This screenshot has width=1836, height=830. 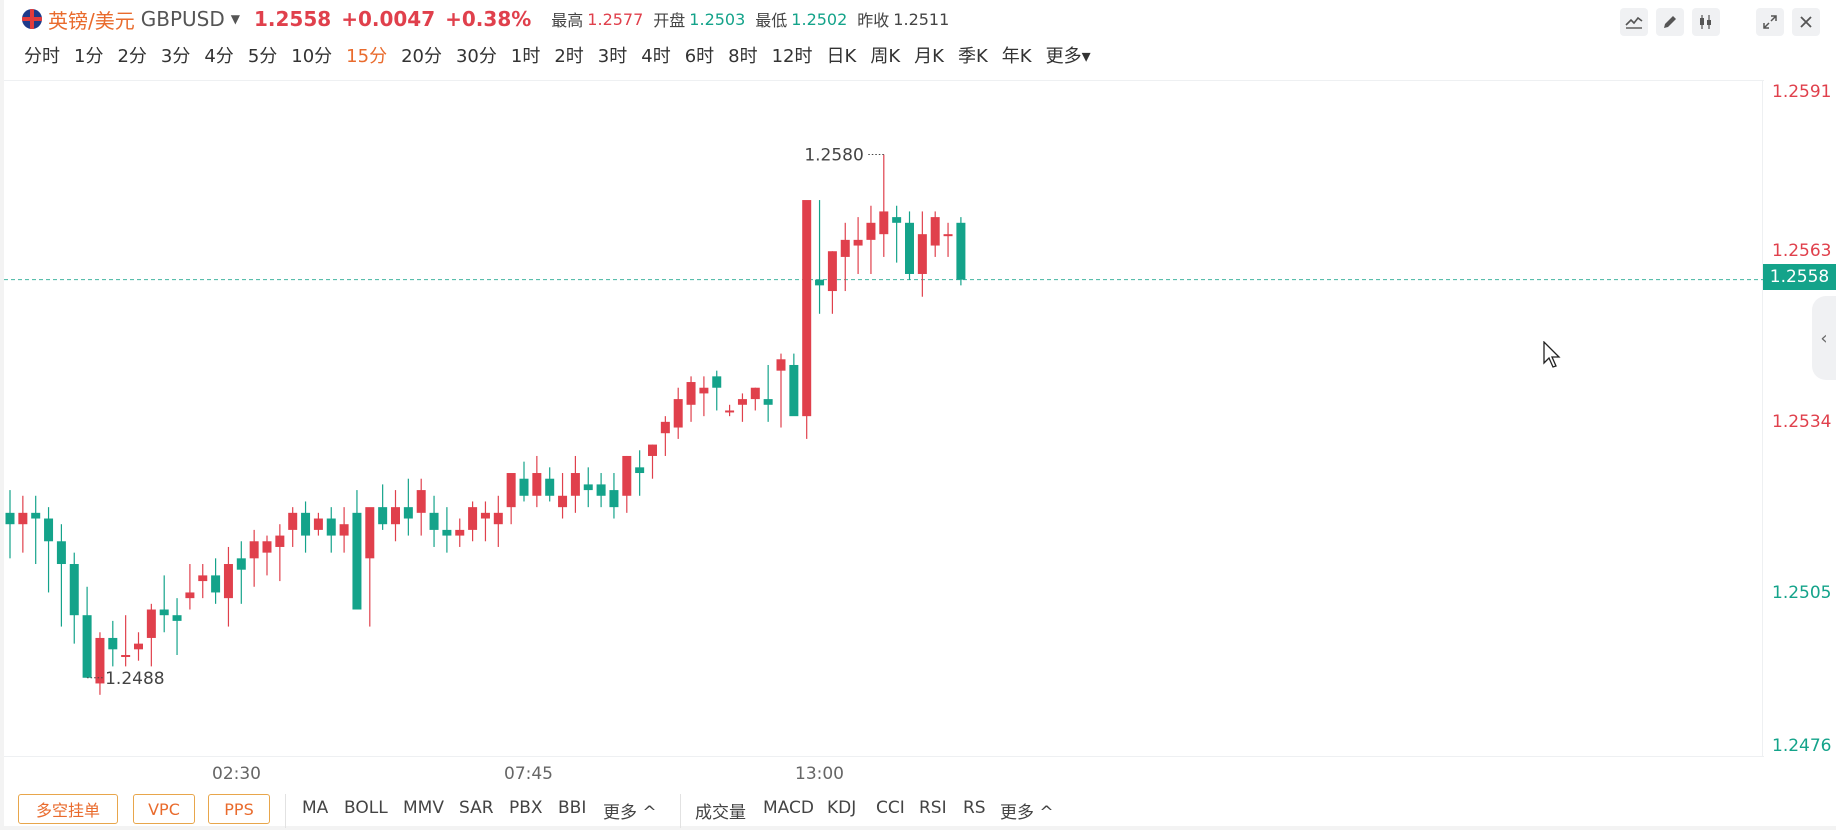 I want to click on interval-tab: 15分, so click(x=367, y=56).